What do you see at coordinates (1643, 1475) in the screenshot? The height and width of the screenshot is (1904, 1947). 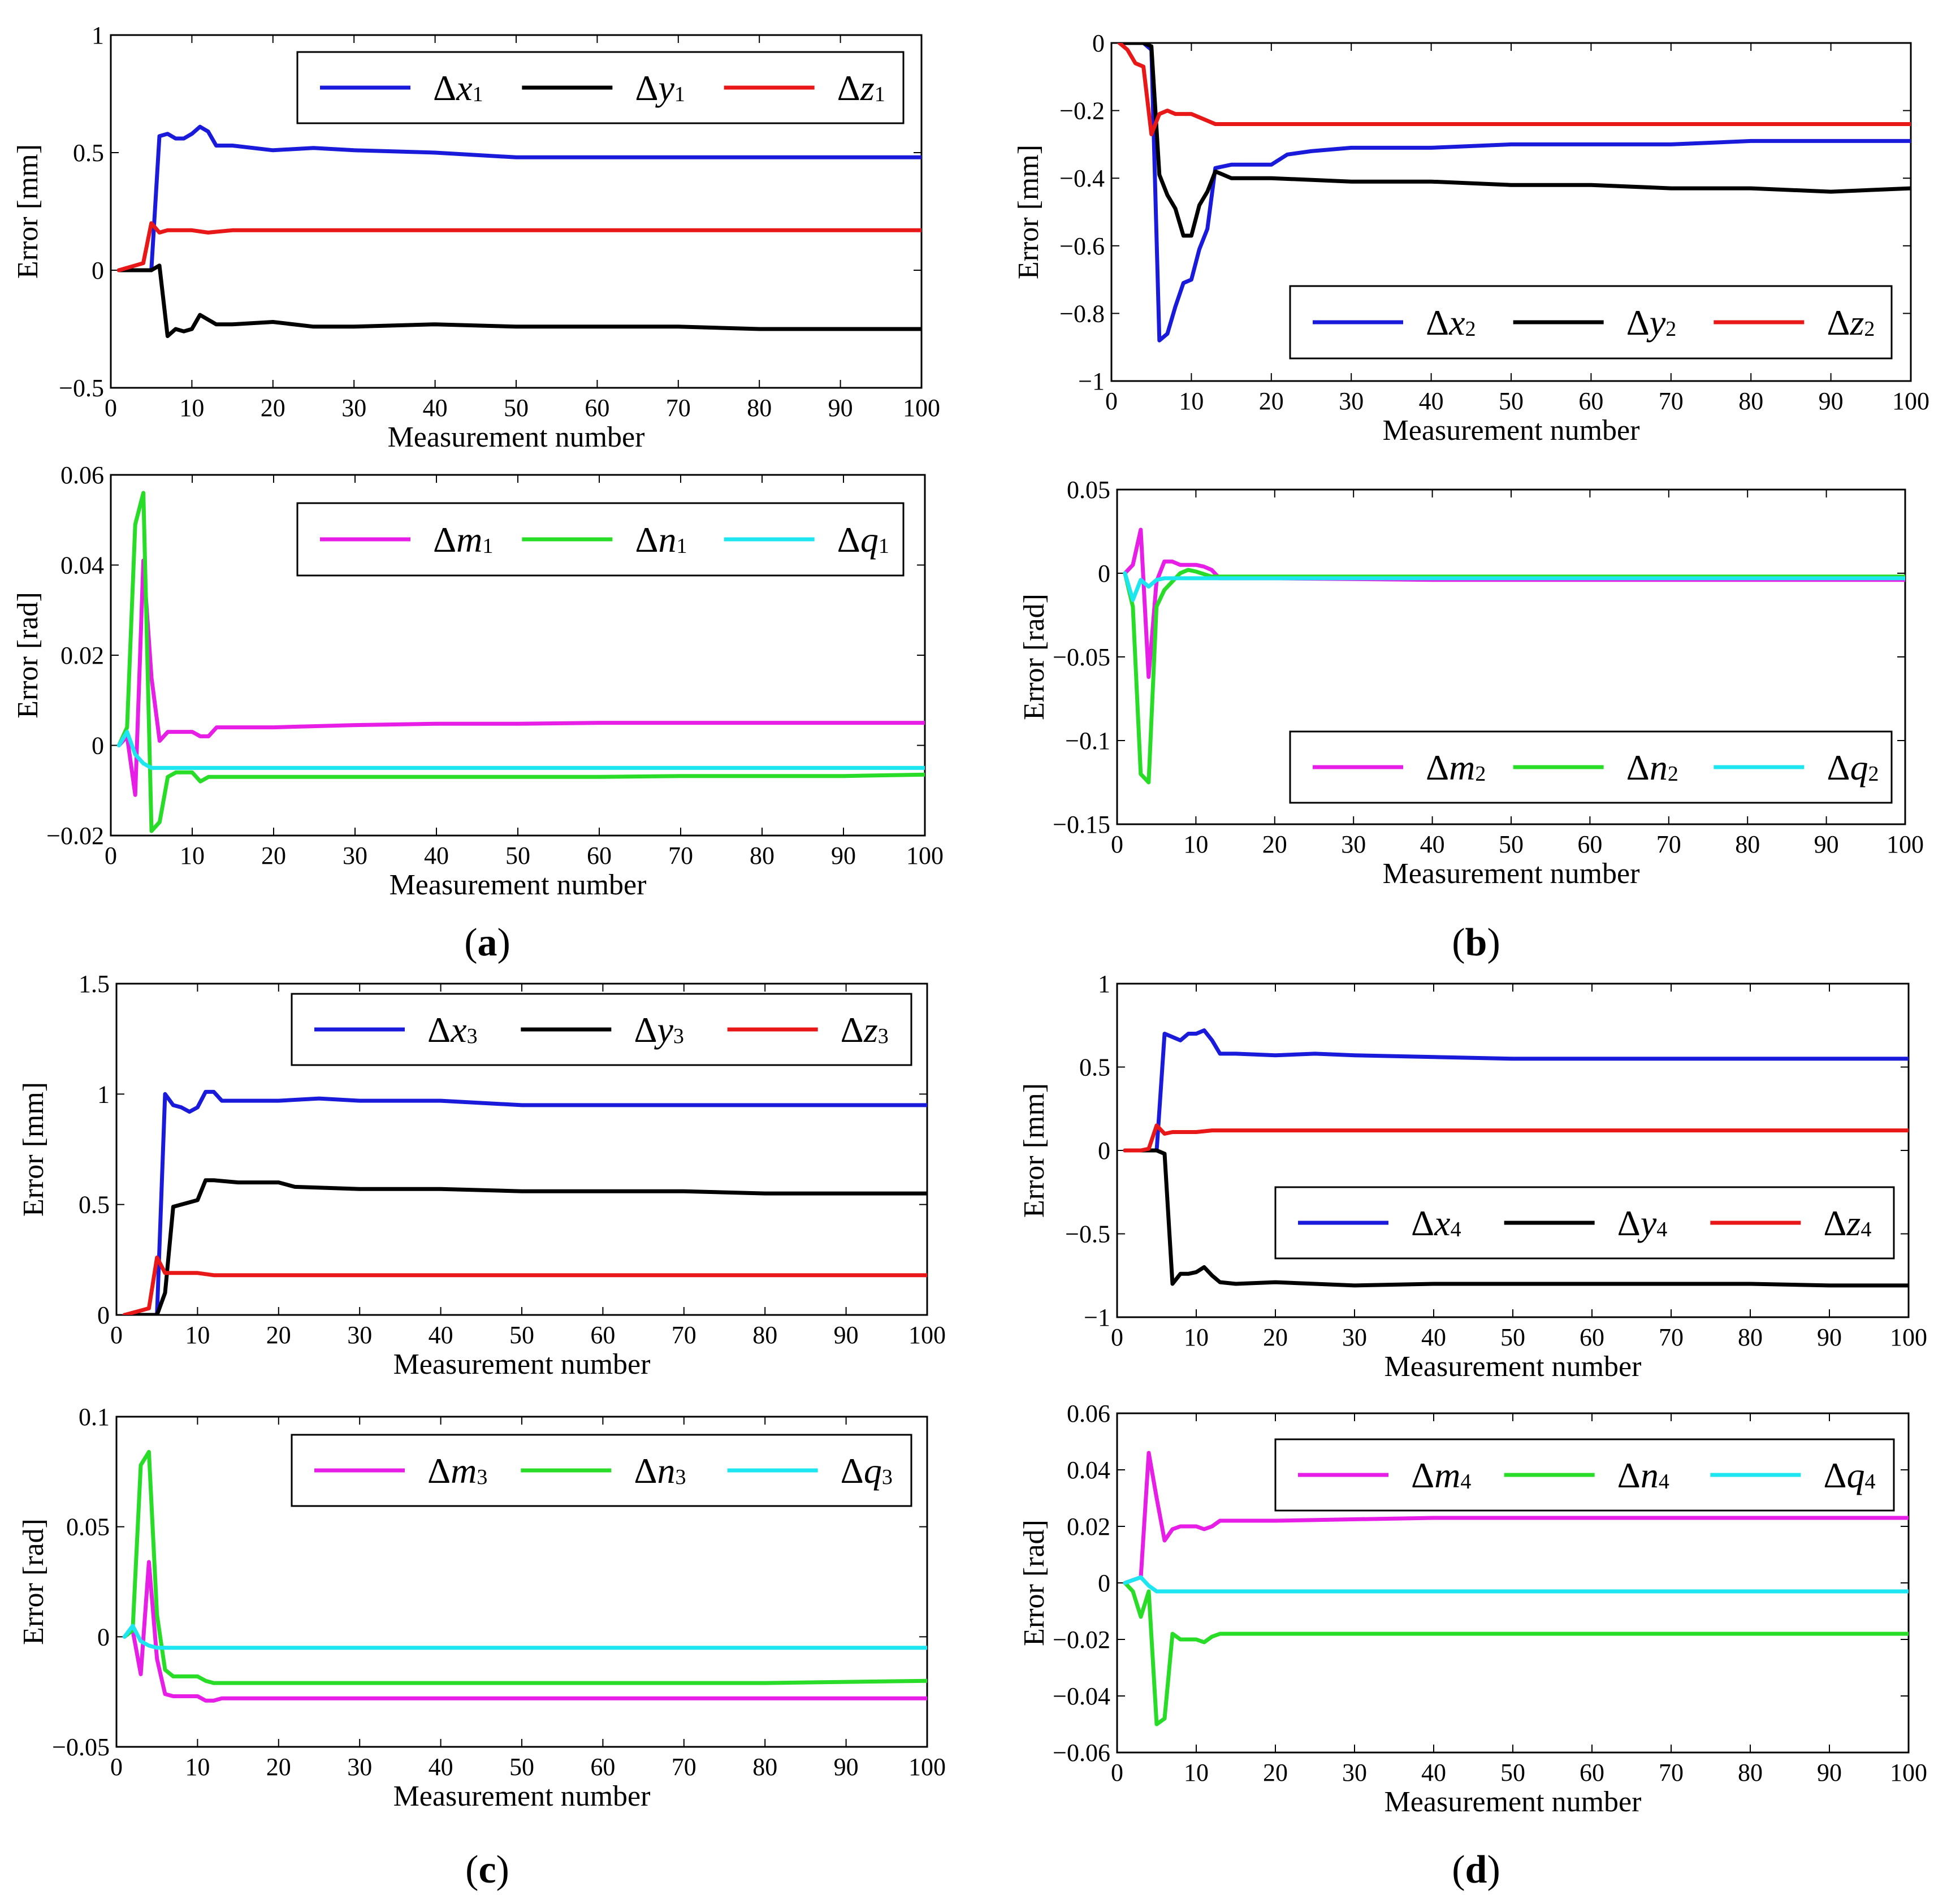 I see `legend-label-n4: Δn4` at bounding box center [1643, 1475].